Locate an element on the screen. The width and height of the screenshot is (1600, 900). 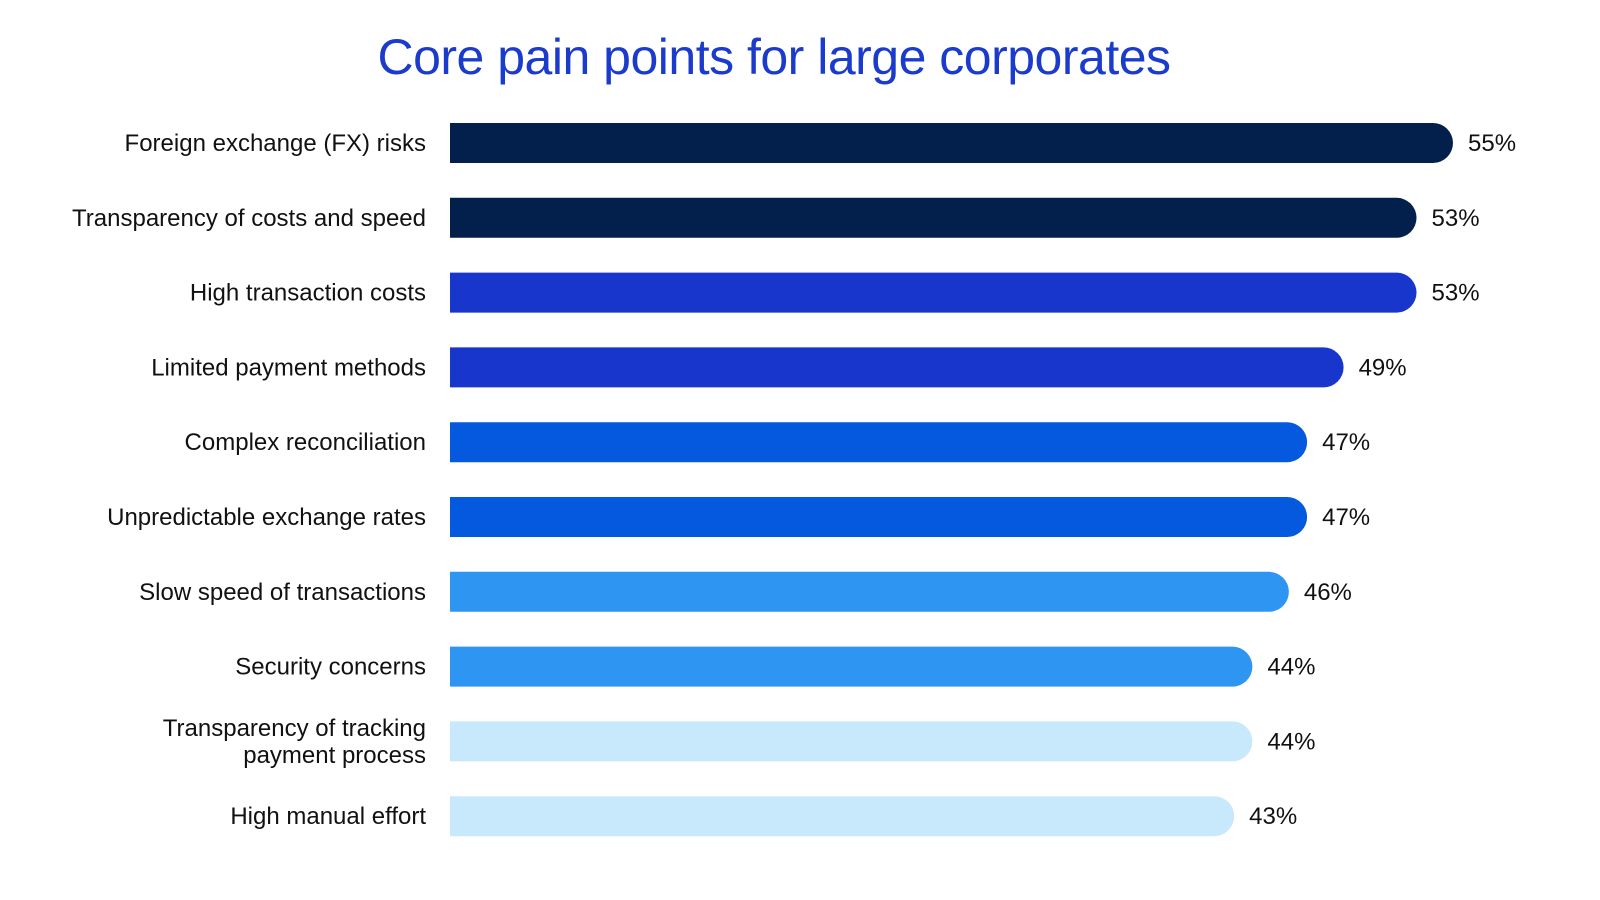
category-label: Transparency of costs and speed is located at coordinates (249, 218).